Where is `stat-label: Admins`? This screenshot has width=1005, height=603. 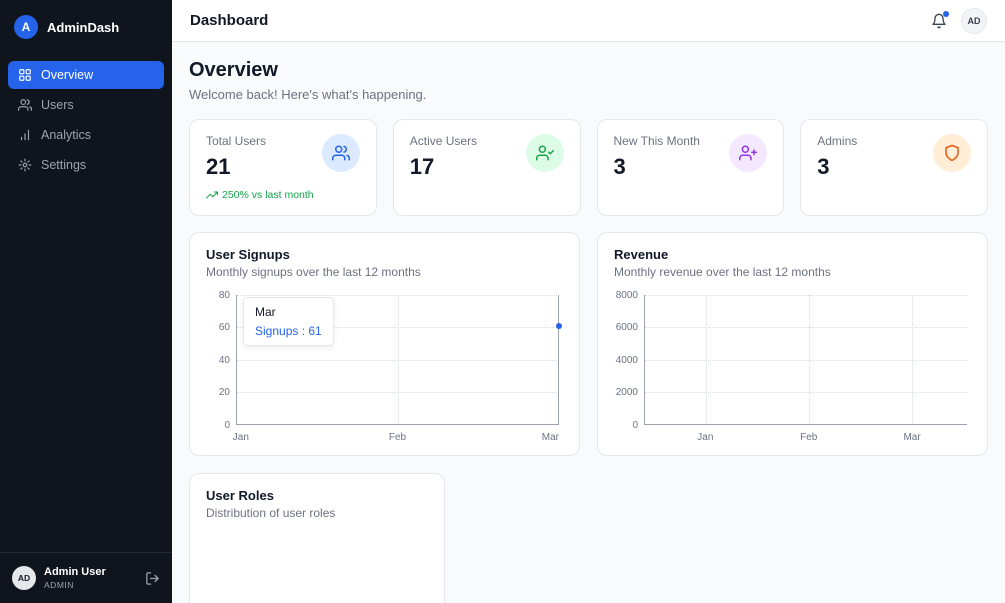 stat-label: Admins is located at coordinates (837, 141).